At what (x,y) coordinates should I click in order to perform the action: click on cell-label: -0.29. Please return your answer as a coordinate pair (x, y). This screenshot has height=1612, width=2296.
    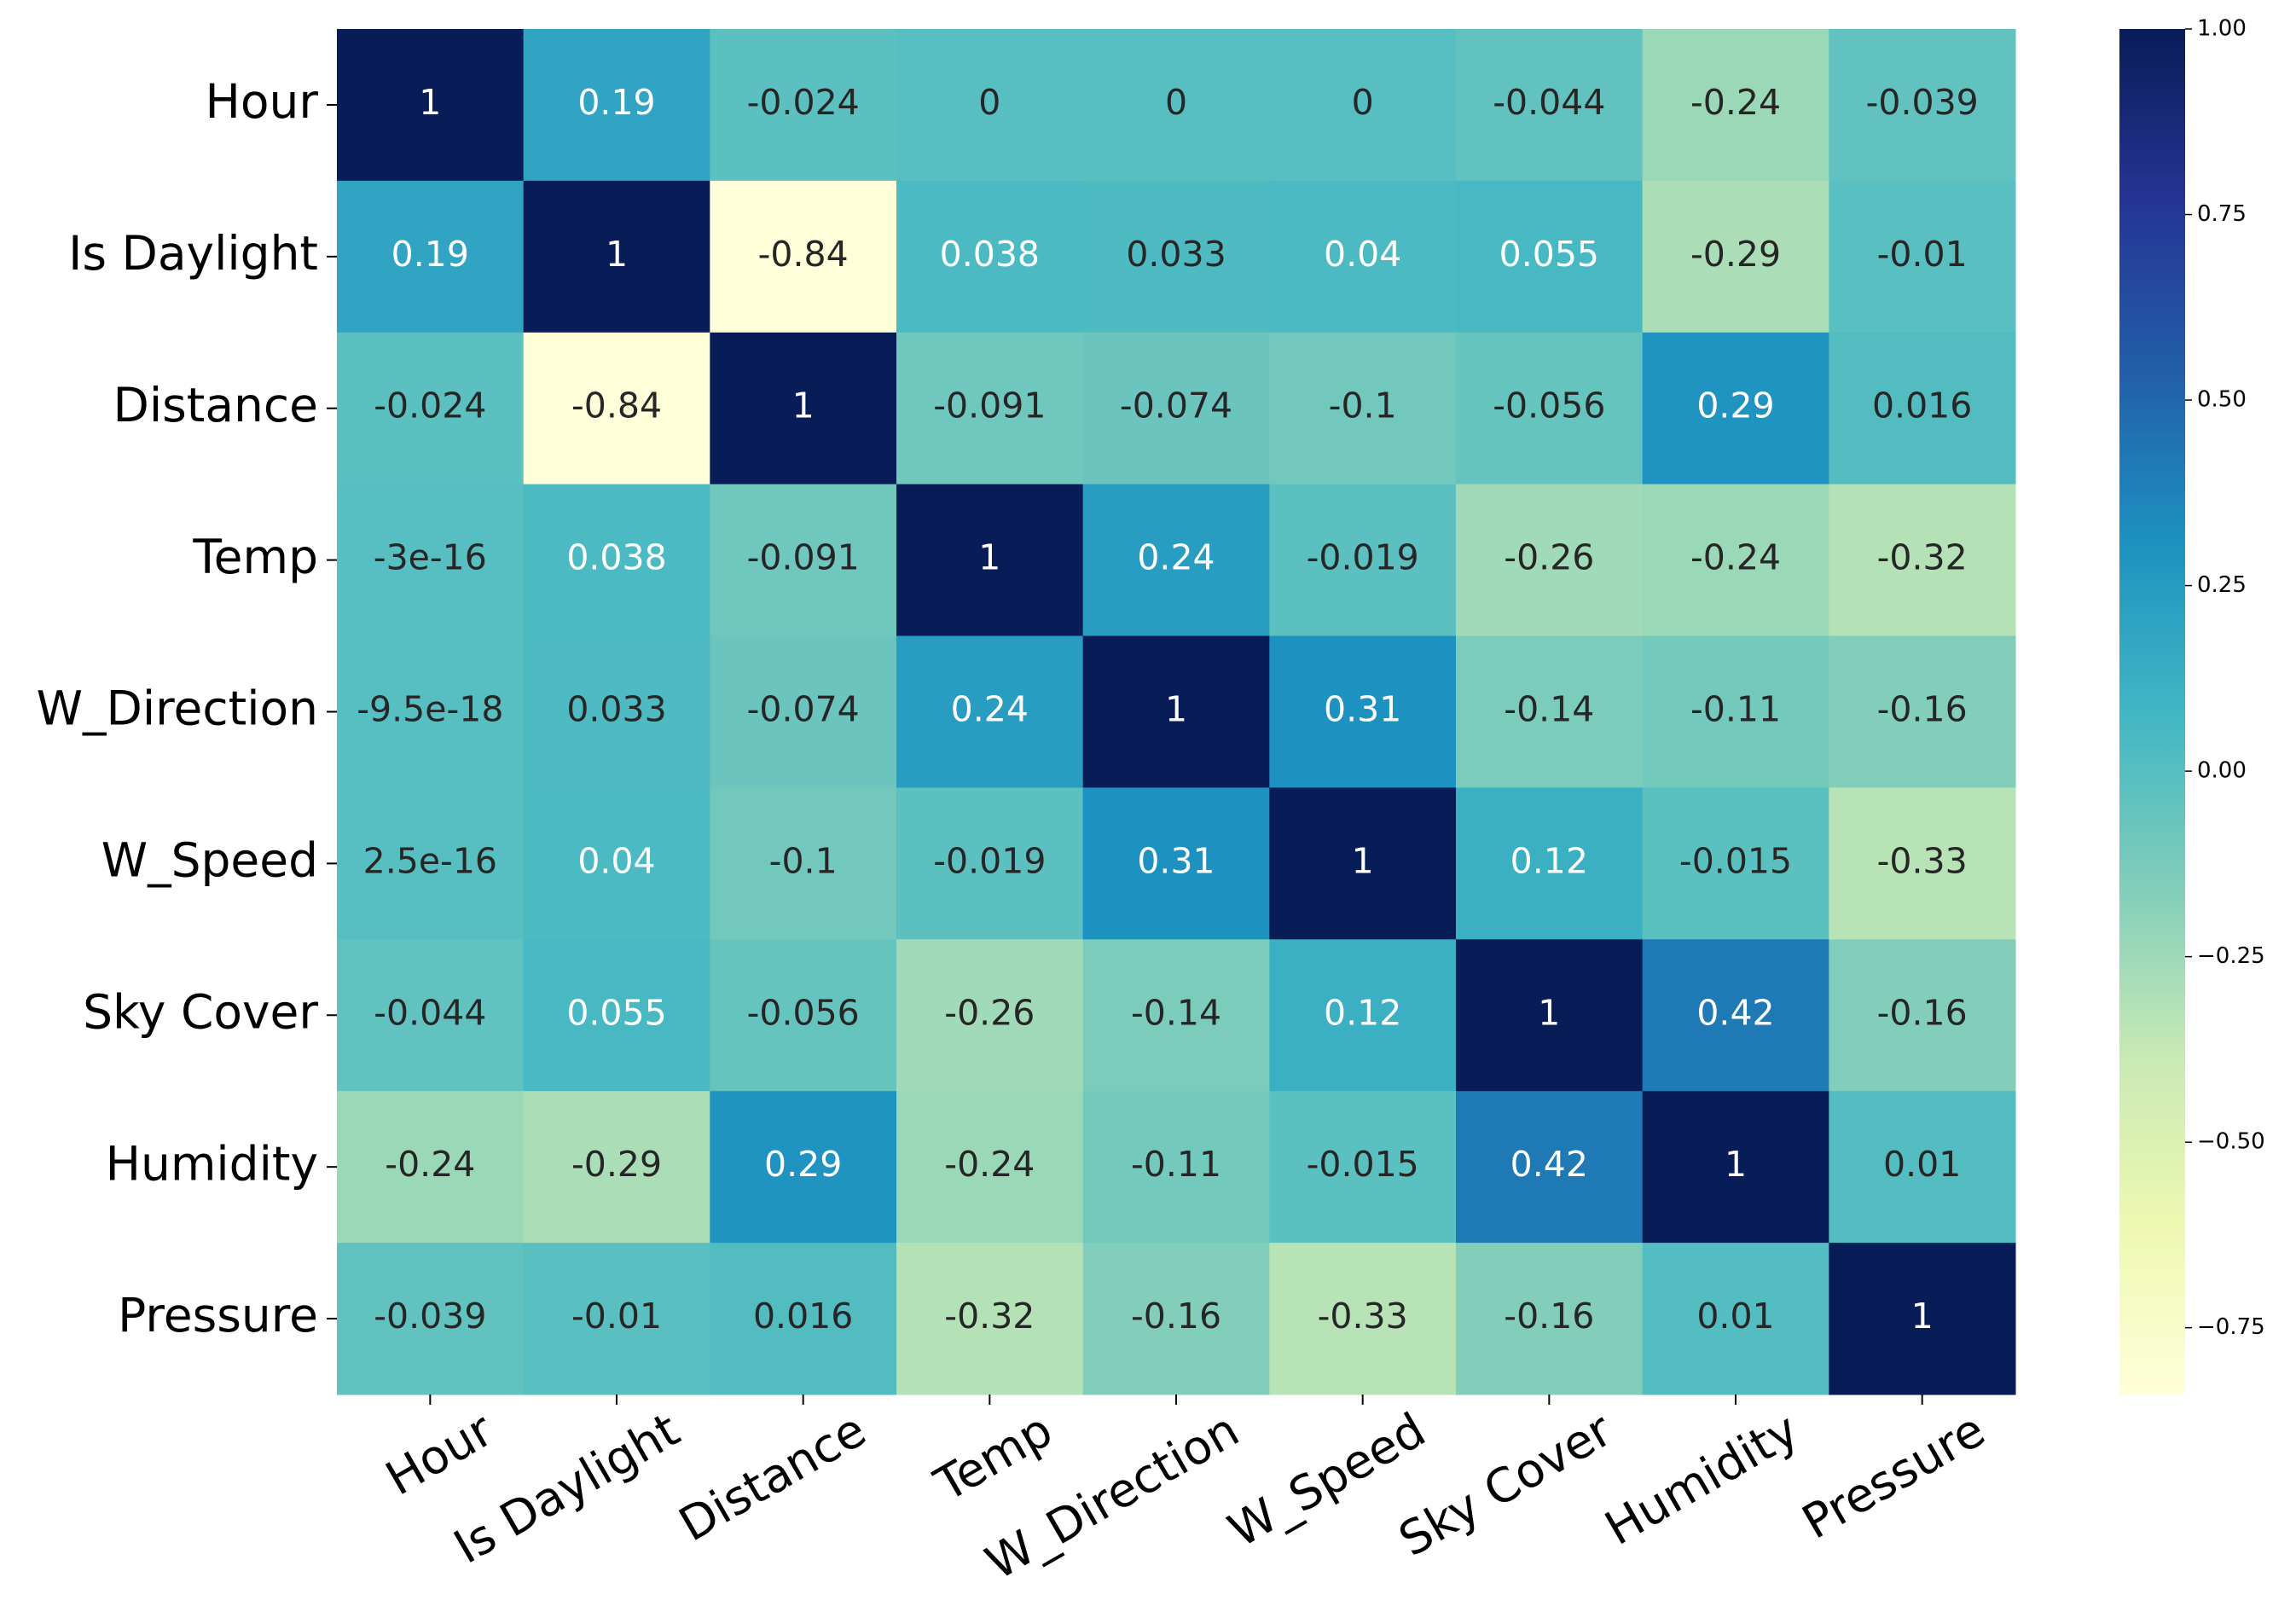
    Looking at the image, I should click on (1735, 255).